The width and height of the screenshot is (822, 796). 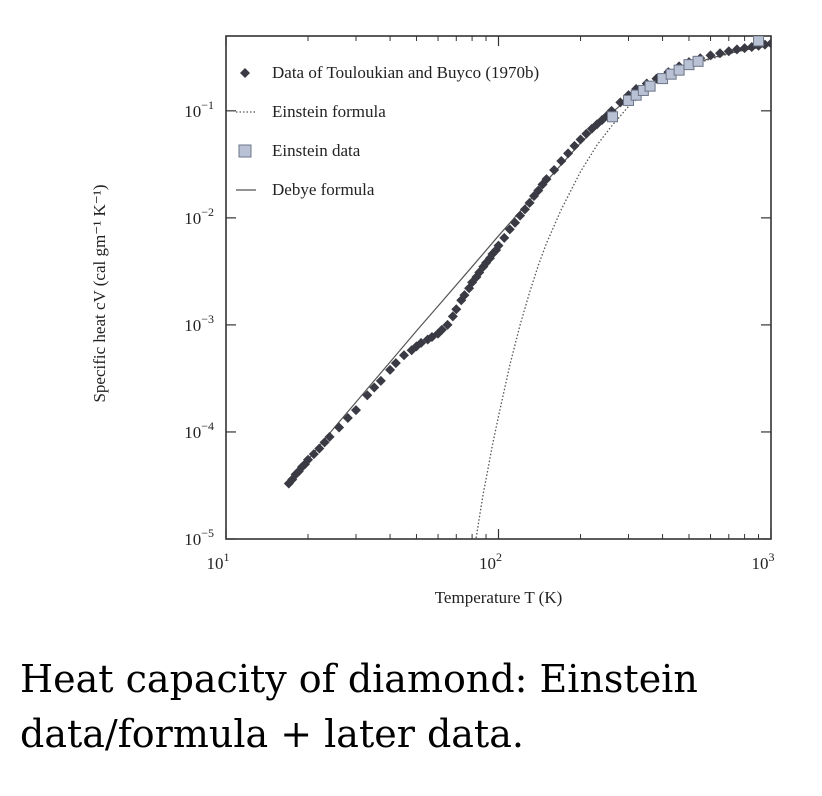 I want to click on x-tick-label: 10³, so click(x=763, y=561).